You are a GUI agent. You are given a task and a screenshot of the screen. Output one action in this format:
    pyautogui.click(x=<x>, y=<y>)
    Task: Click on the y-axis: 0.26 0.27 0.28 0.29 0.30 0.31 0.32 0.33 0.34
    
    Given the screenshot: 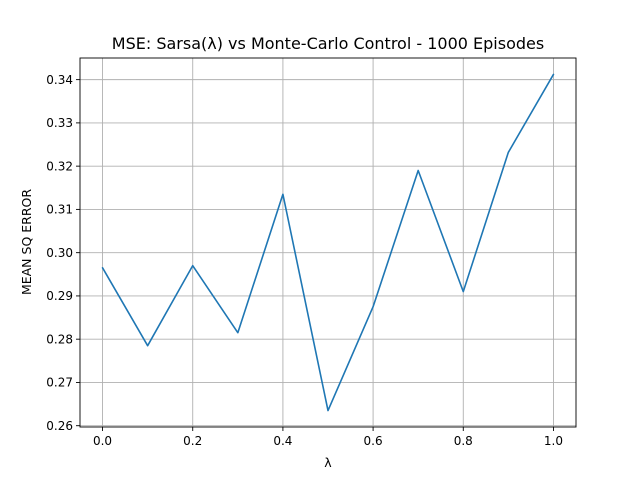 What is the action you would take?
    pyautogui.click(x=63, y=253)
    